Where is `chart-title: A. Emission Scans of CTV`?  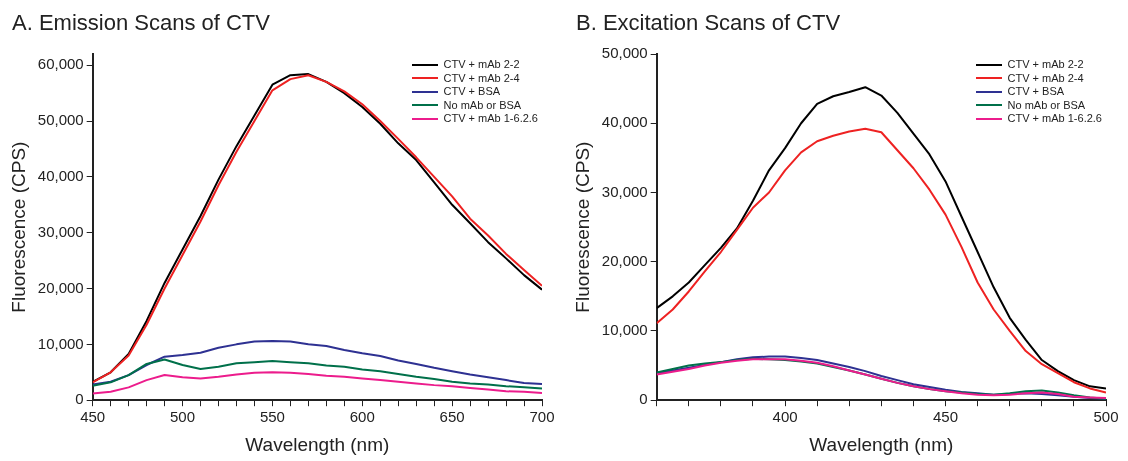
chart-title: A. Emission Scans of CTV is located at coordinates (141, 23).